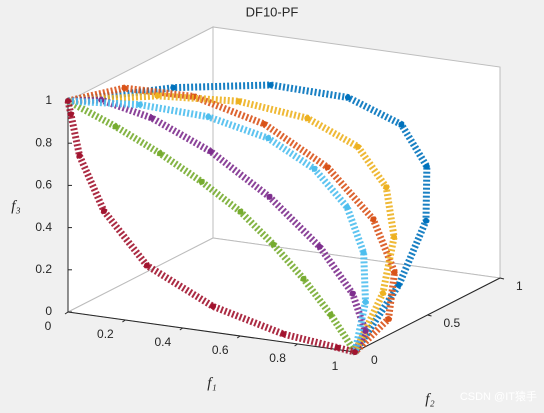 The width and height of the screenshot is (544, 413). I want to click on chart-title: DF10-PF, so click(272, 11).